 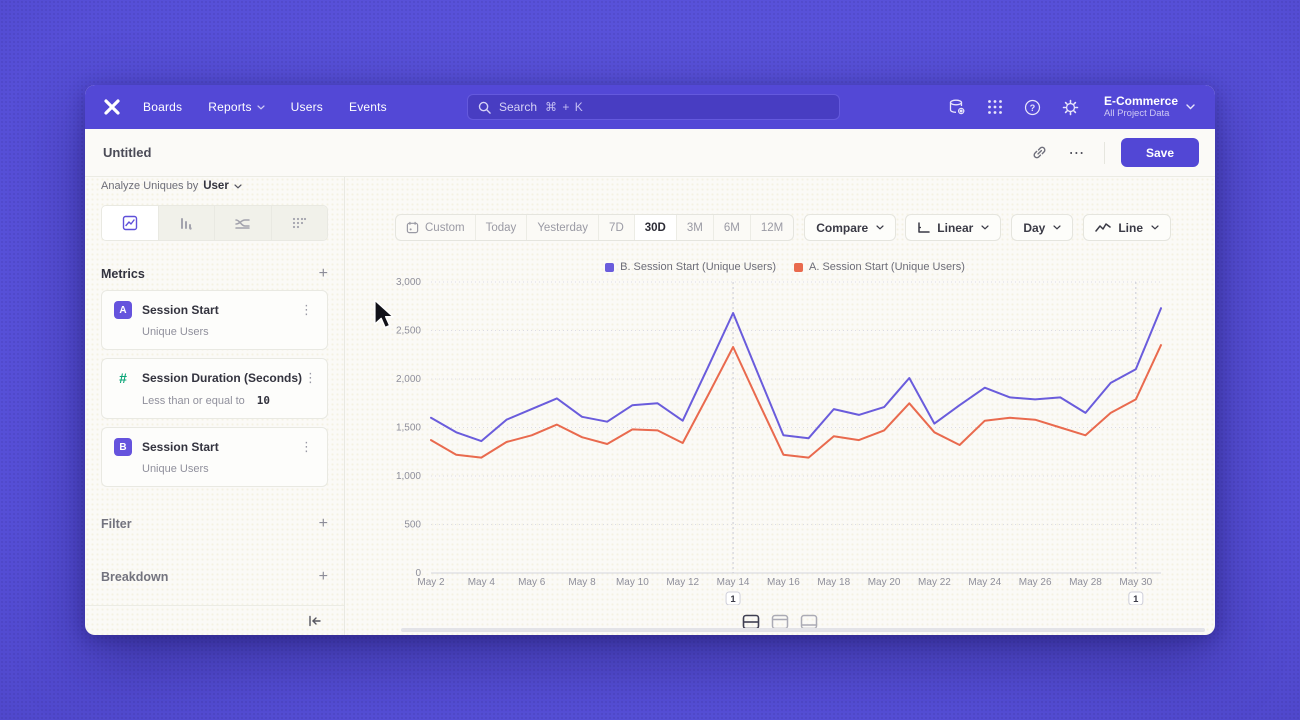 What do you see at coordinates (323, 576) in the screenshot?
I see `add-breakdown-button: +` at bounding box center [323, 576].